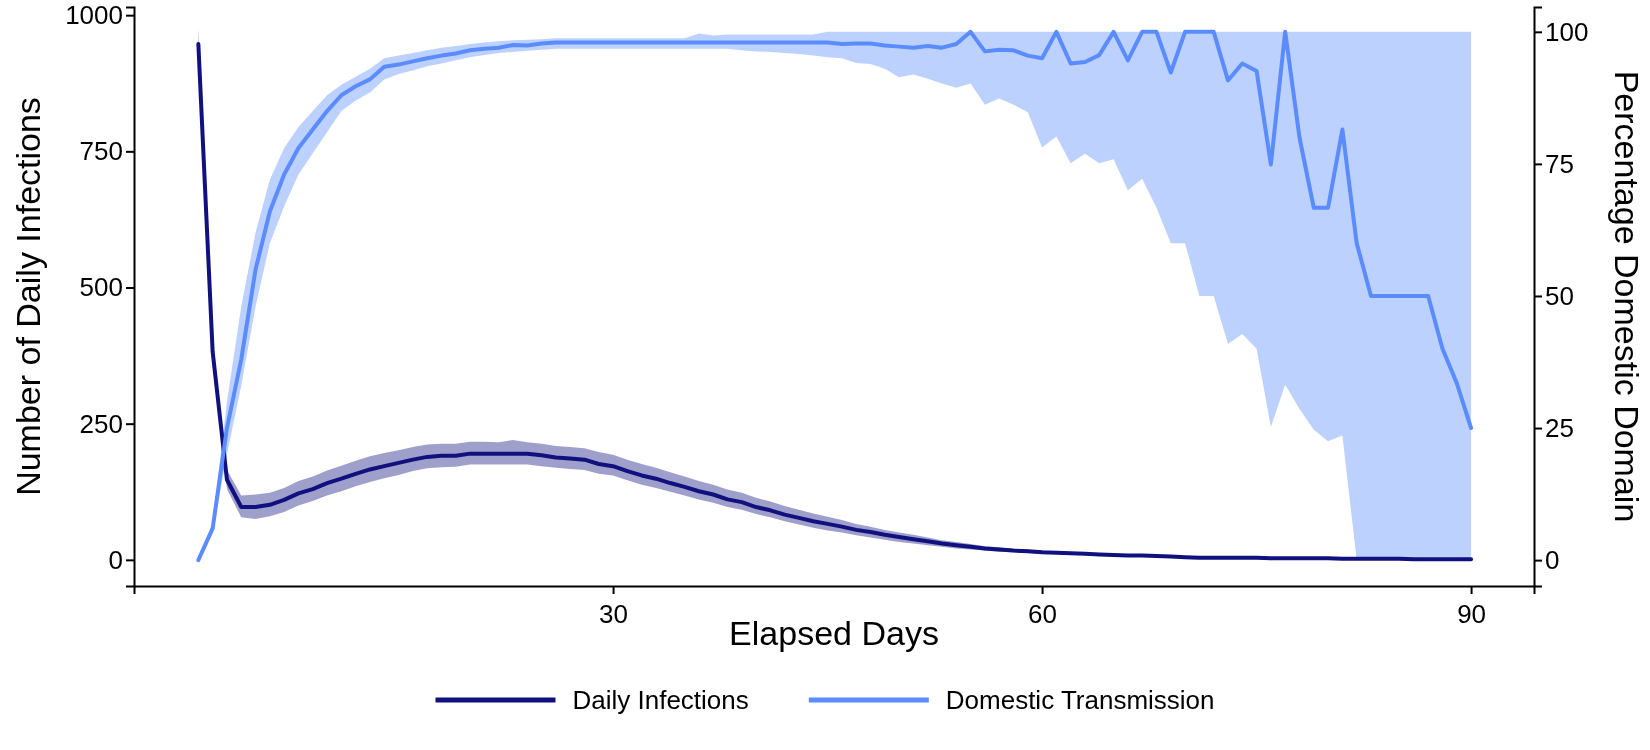 This screenshot has width=1650, height=750. I want to click on y2-tick-label: 50, so click(1559, 295).